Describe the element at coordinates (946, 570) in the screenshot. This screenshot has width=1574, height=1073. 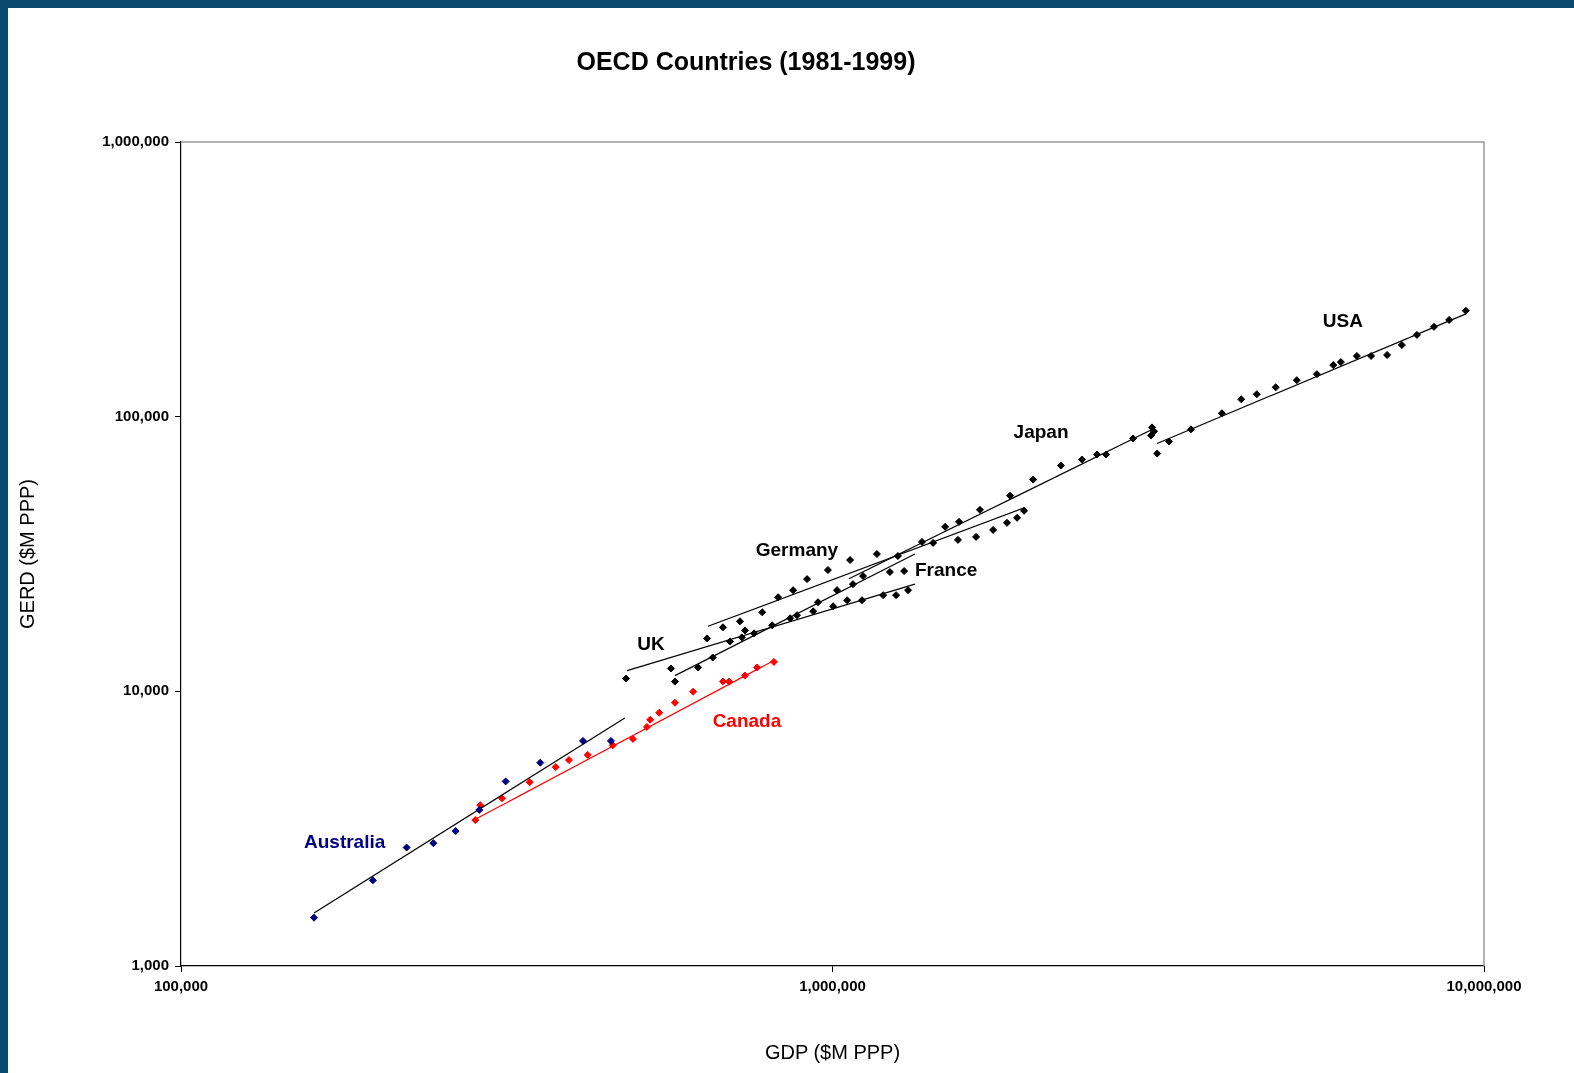
I see `series-label: France` at that location.